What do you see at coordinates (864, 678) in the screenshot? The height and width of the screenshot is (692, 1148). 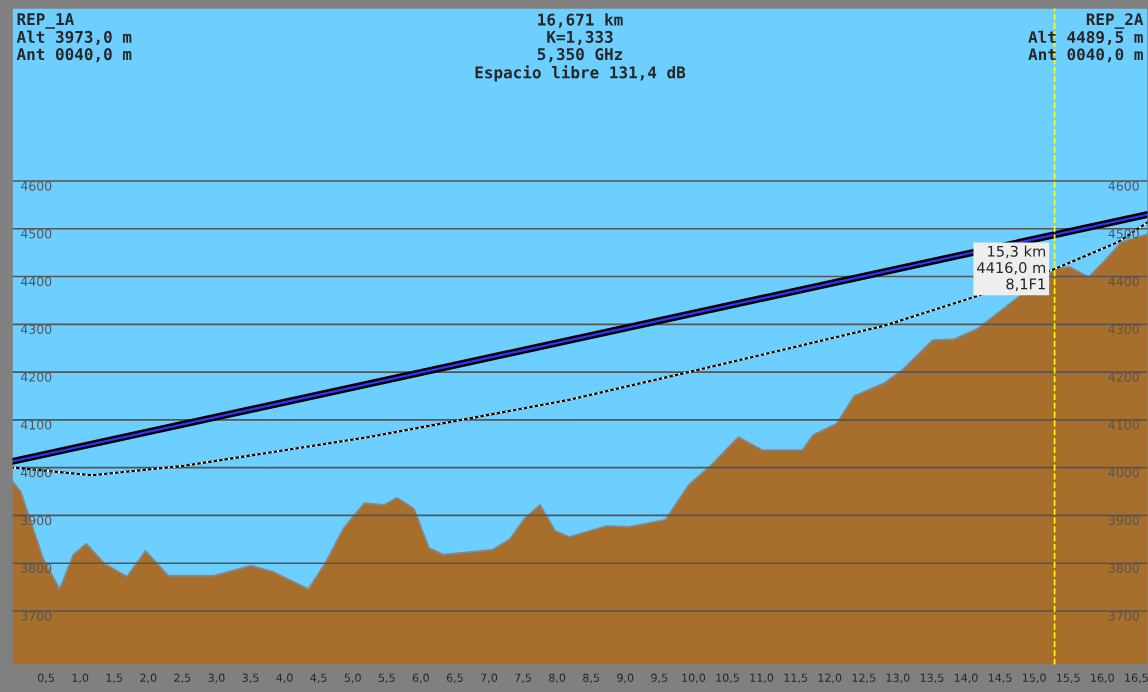 I see `x-tick-label: 12,5` at bounding box center [864, 678].